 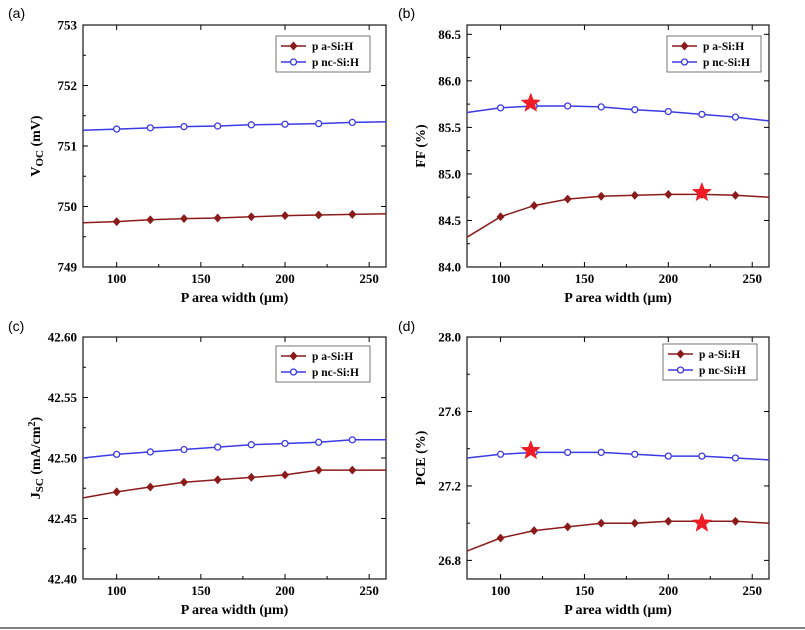 I want to click on x-tick-label-b: 200, so click(x=669, y=278).